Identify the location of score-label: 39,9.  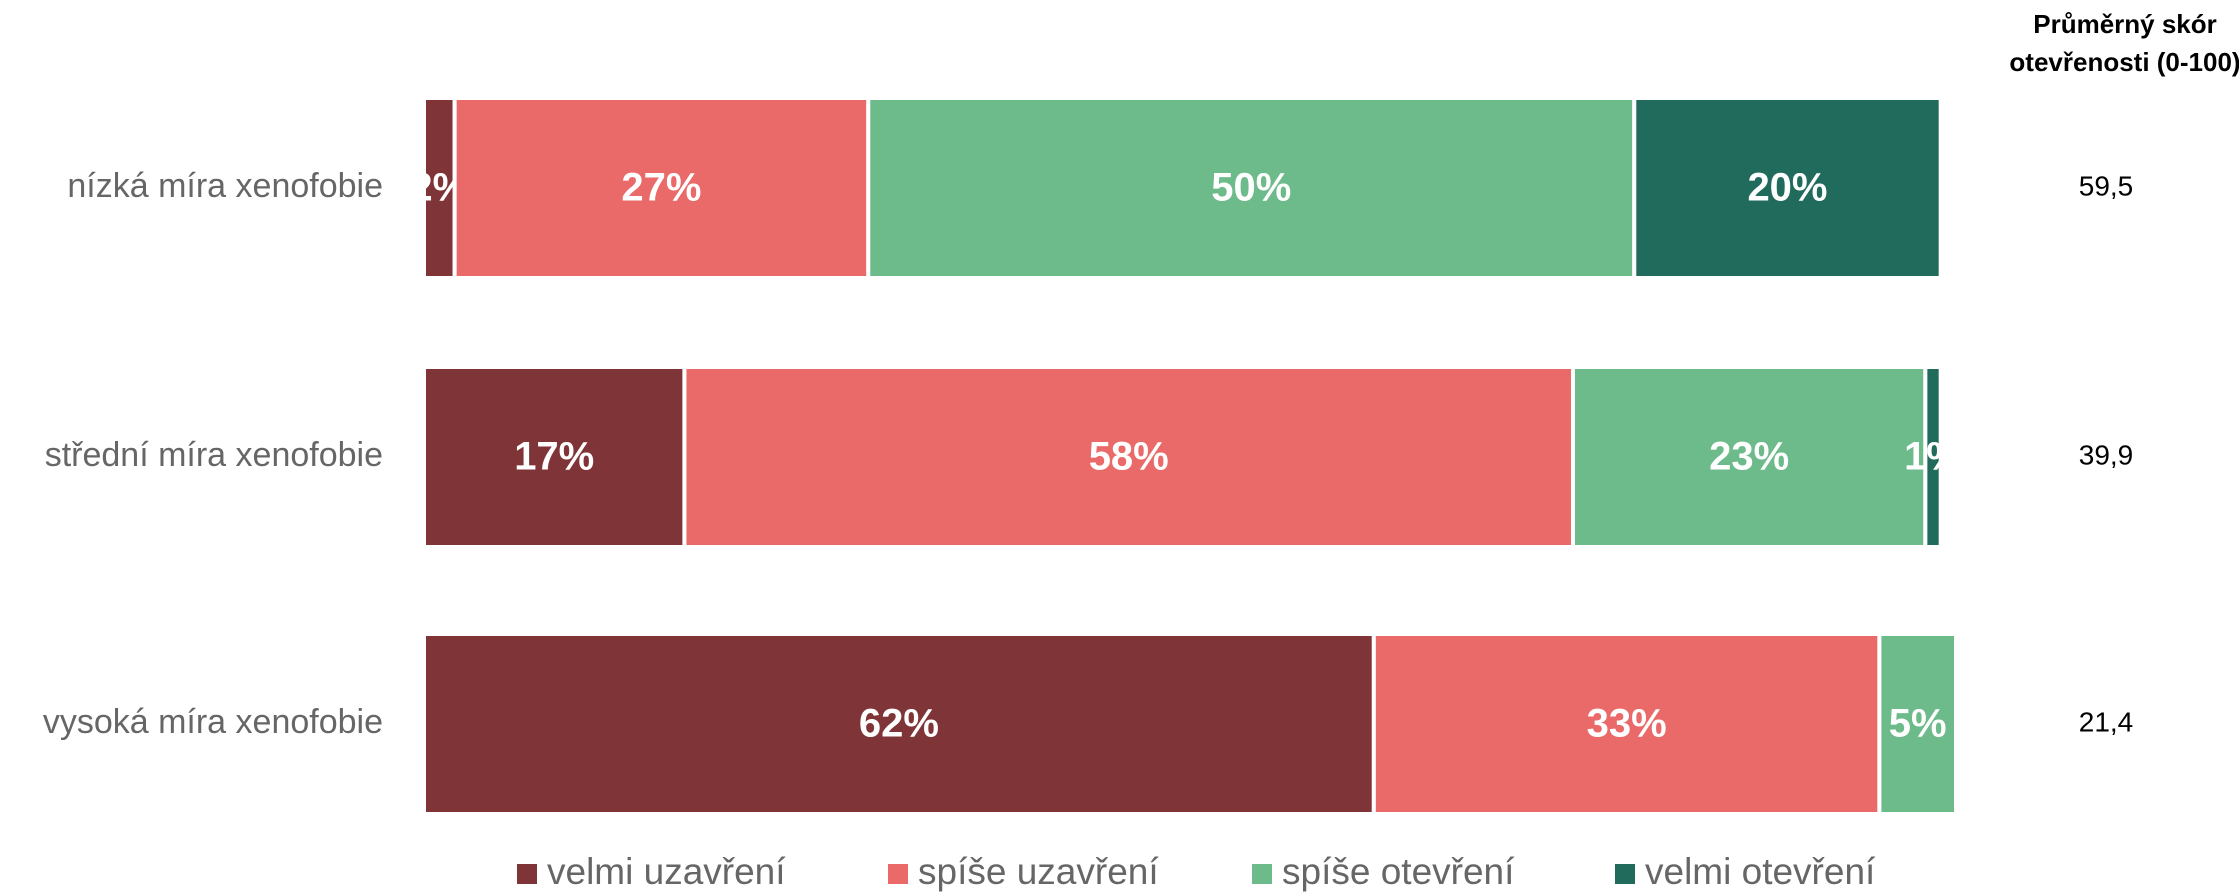
(2106, 454).